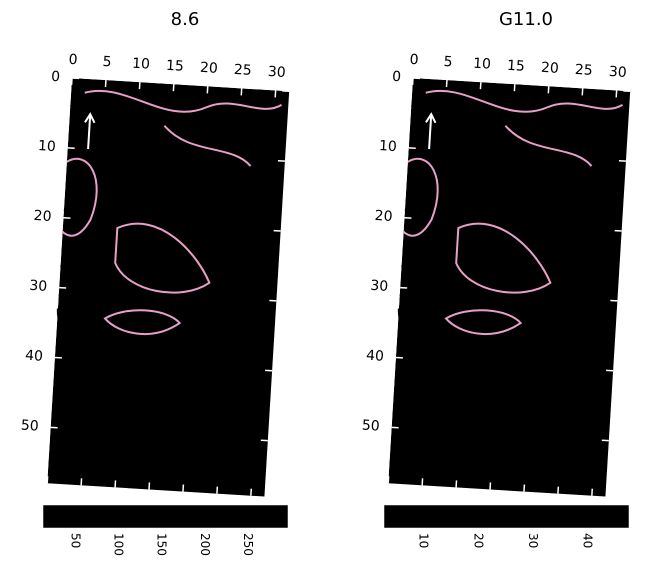 The width and height of the screenshot is (660, 562). Describe the element at coordinates (242, 70) in the screenshot. I see `x-tick-label: 25` at that location.